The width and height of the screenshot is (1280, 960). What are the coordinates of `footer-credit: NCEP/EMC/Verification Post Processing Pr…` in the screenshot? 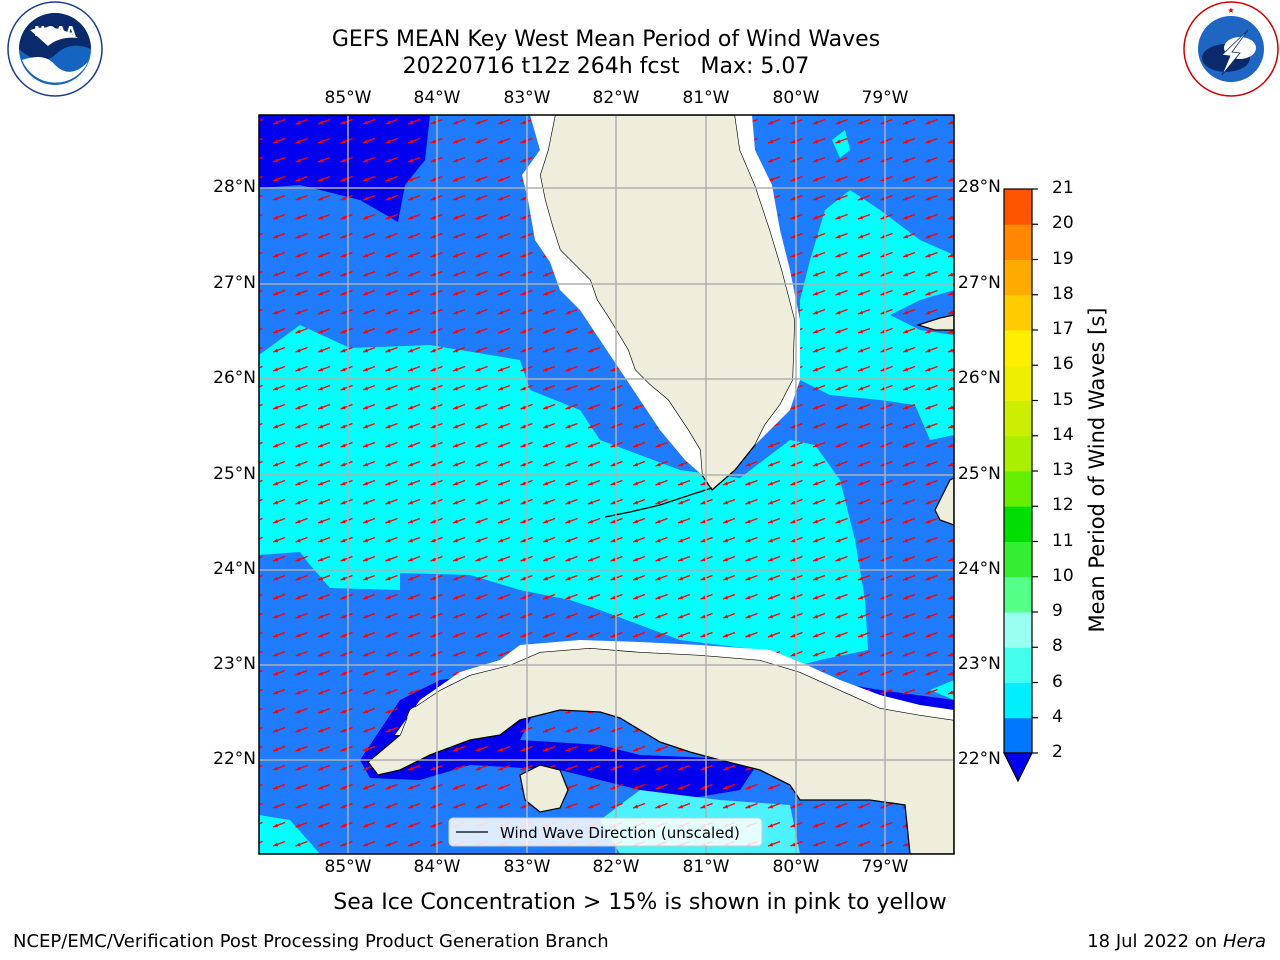 It's located at (311, 941).